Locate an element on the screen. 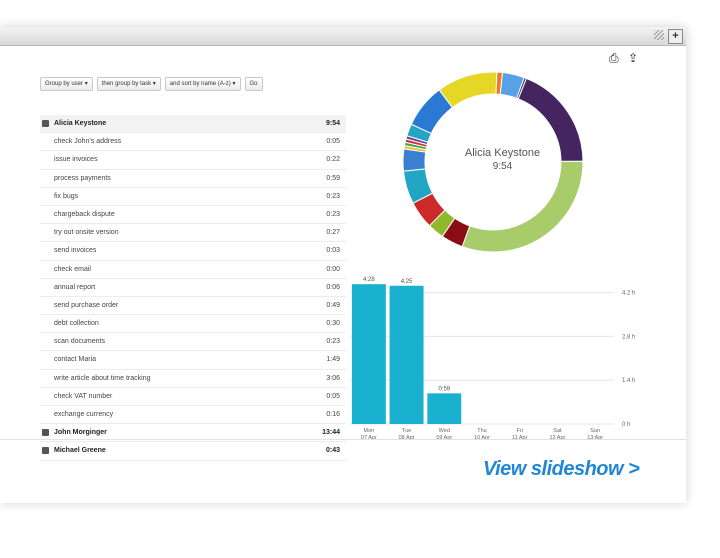 The width and height of the screenshot is (720, 558). bar-value-label: 4:28 is located at coordinates (369, 280).